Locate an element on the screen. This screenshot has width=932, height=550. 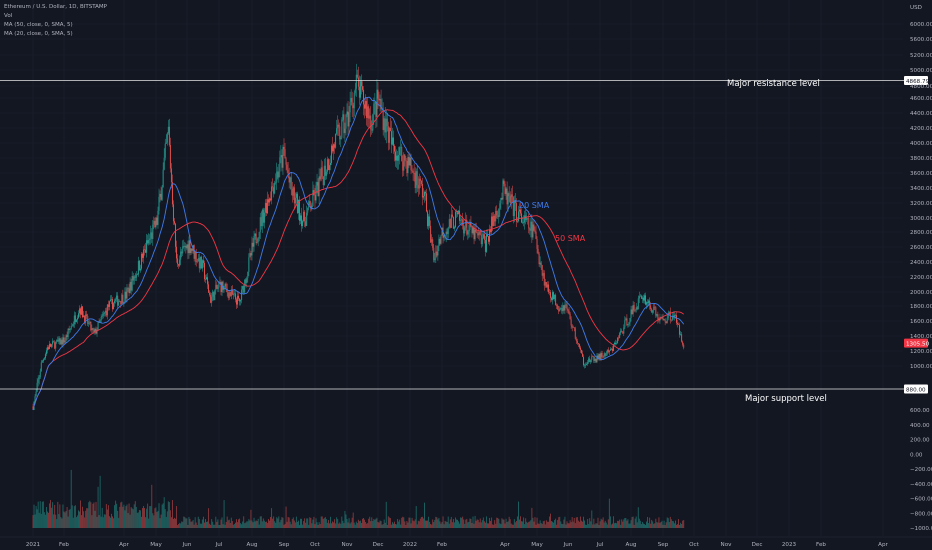
support-price-label: 880.00 is located at coordinates (916, 390).